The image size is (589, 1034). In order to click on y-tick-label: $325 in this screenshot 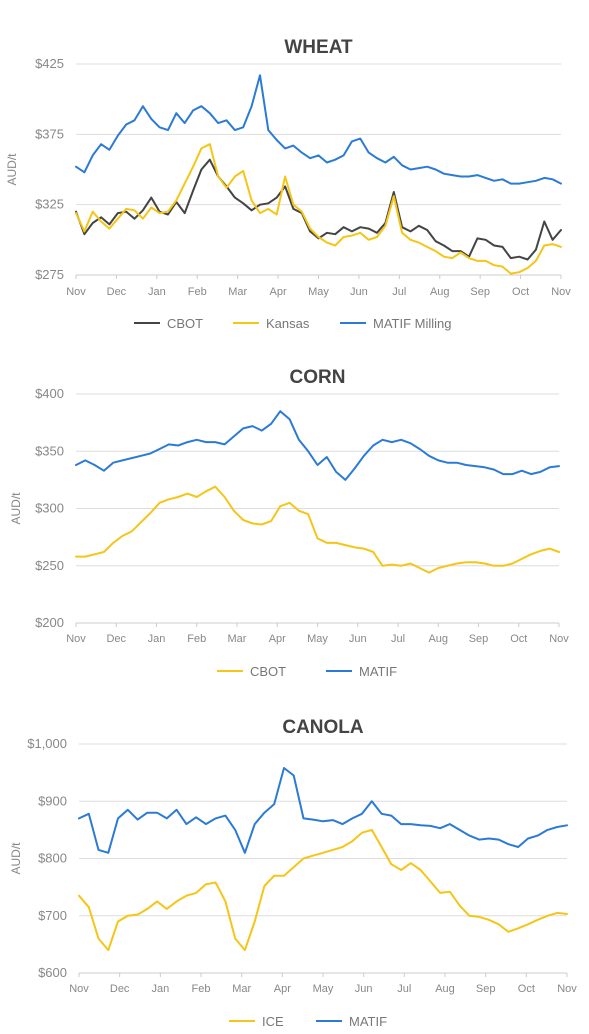, I will do `click(49, 204)`.